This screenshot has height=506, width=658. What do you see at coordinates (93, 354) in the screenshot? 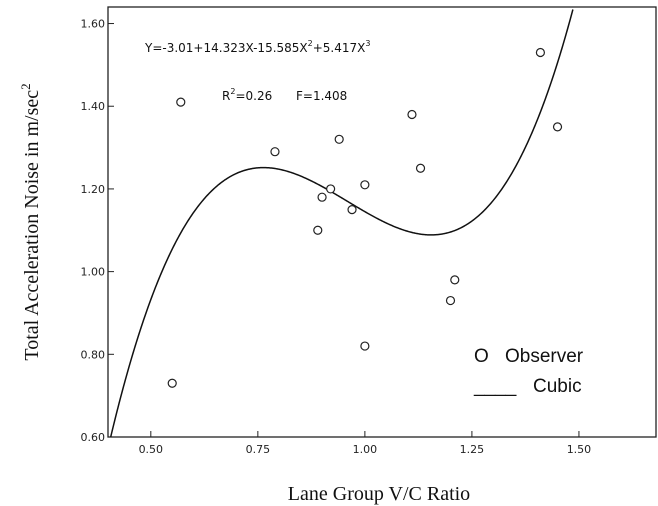
I see `y-tick-label: 0.80` at bounding box center [93, 354].